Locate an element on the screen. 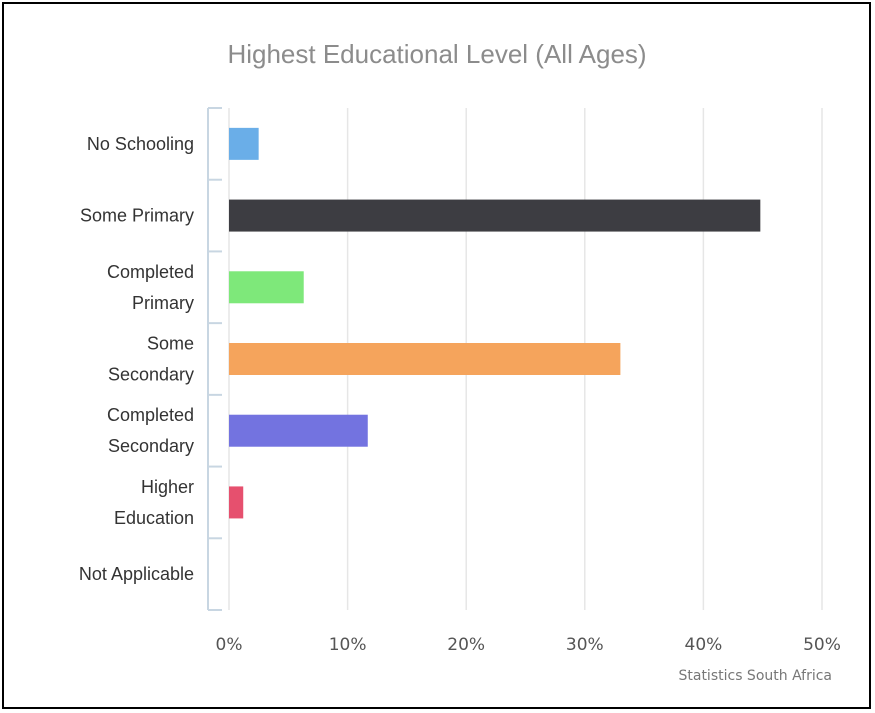 The image size is (875, 713). x-tick-label-5: 50% is located at coordinates (822, 645).